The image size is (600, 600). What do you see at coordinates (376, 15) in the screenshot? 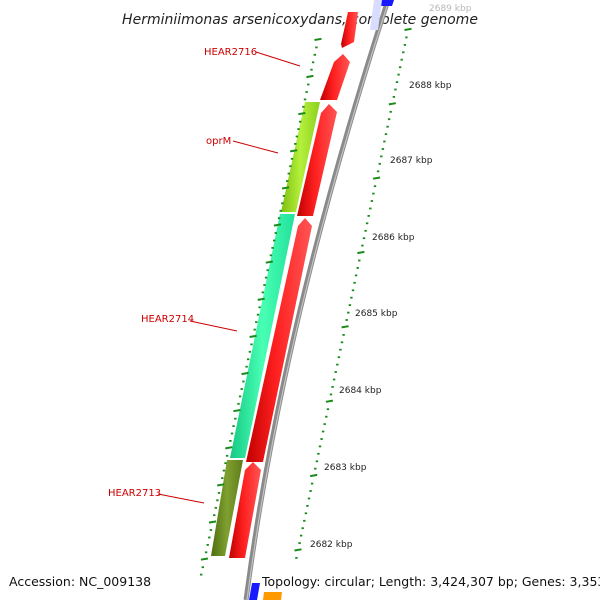
I see `gene-blue-top-faint` at bounding box center [376, 15].